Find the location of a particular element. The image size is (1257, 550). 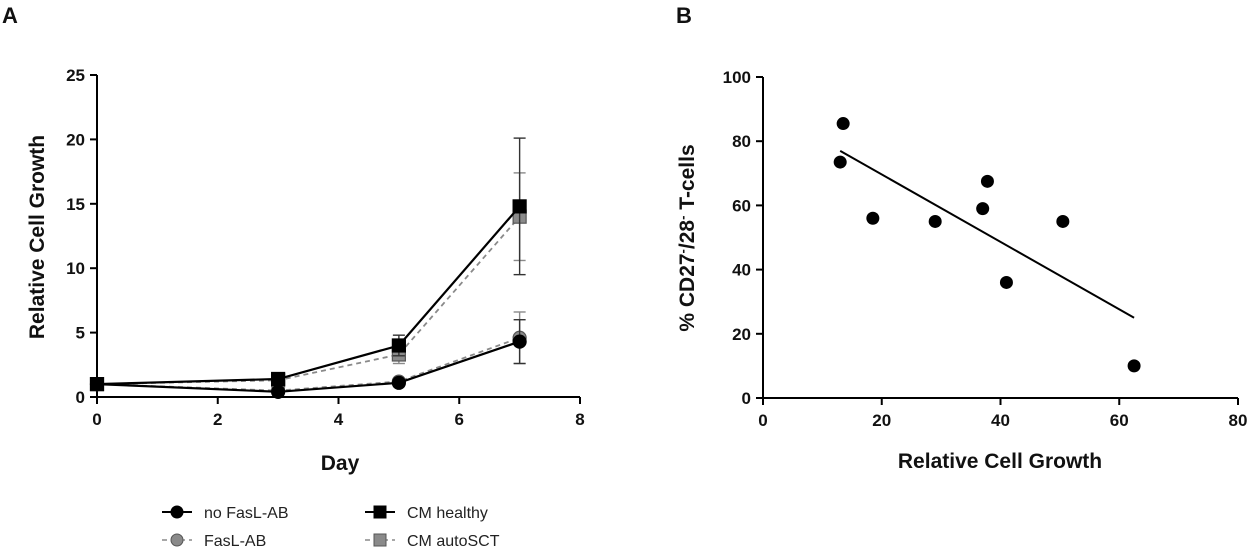

panel-a-x-tick-label: 4 is located at coordinates (339, 419).